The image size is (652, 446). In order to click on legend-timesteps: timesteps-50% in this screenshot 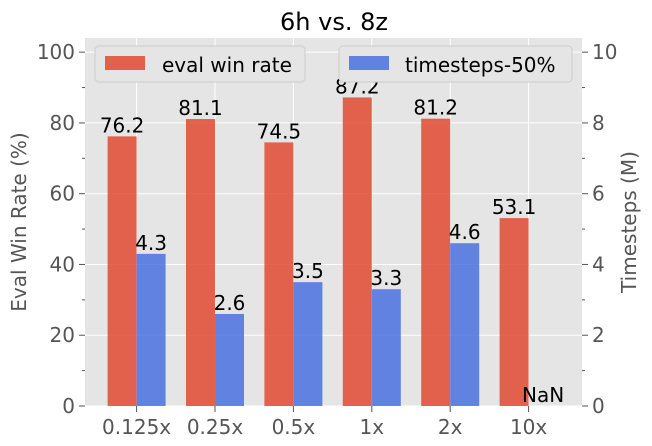, I will do `click(455, 64)`.